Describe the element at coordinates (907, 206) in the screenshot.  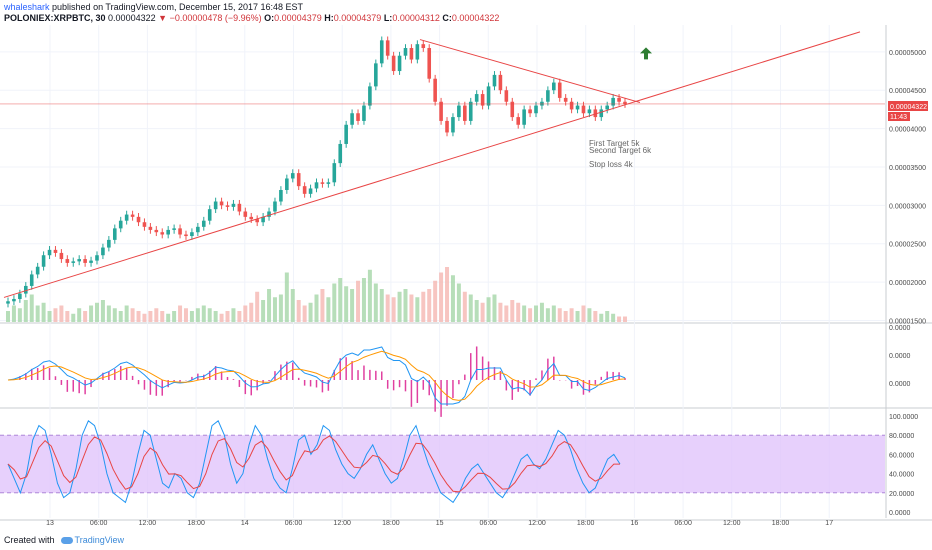
I see `y-tick-label: 0.00003000` at that location.